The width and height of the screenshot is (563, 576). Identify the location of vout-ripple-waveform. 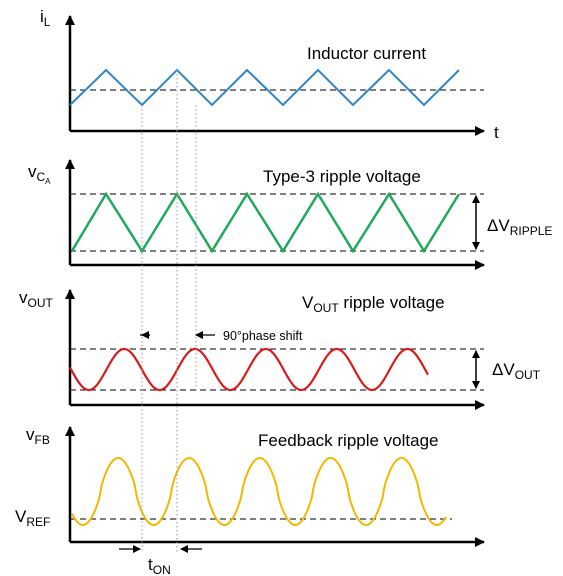
(249, 369).